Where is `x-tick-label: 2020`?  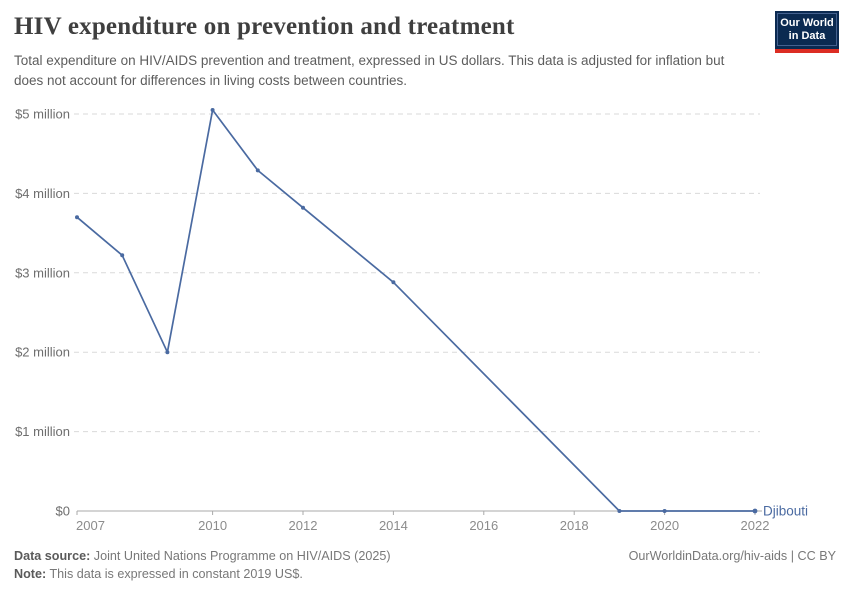 x-tick-label: 2020 is located at coordinates (664, 525).